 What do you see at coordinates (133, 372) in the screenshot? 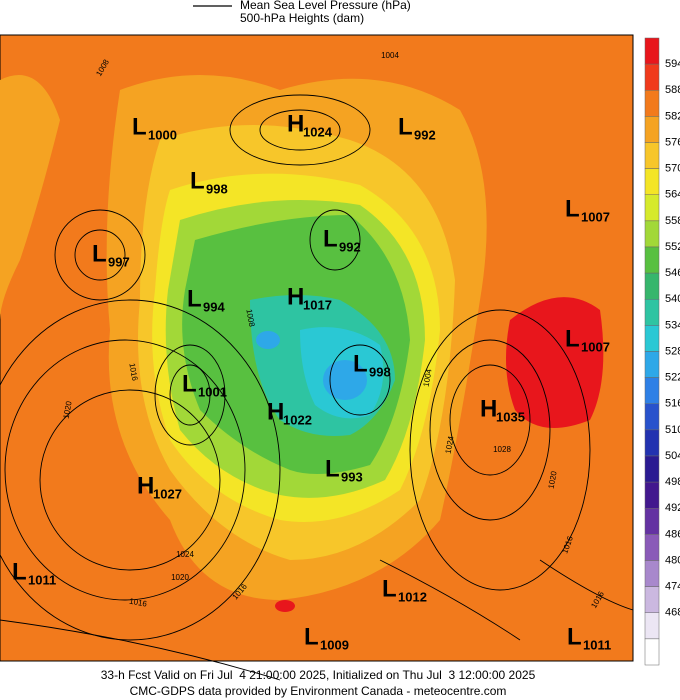
I see `contour-label: 1016` at bounding box center [133, 372].